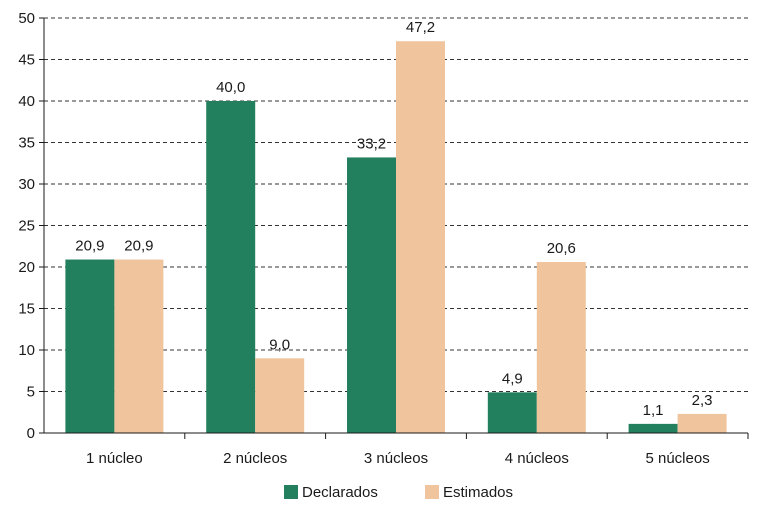 The height and width of the screenshot is (506, 765). What do you see at coordinates (26, 143) in the screenshot?
I see `y-tick-label: 35` at bounding box center [26, 143].